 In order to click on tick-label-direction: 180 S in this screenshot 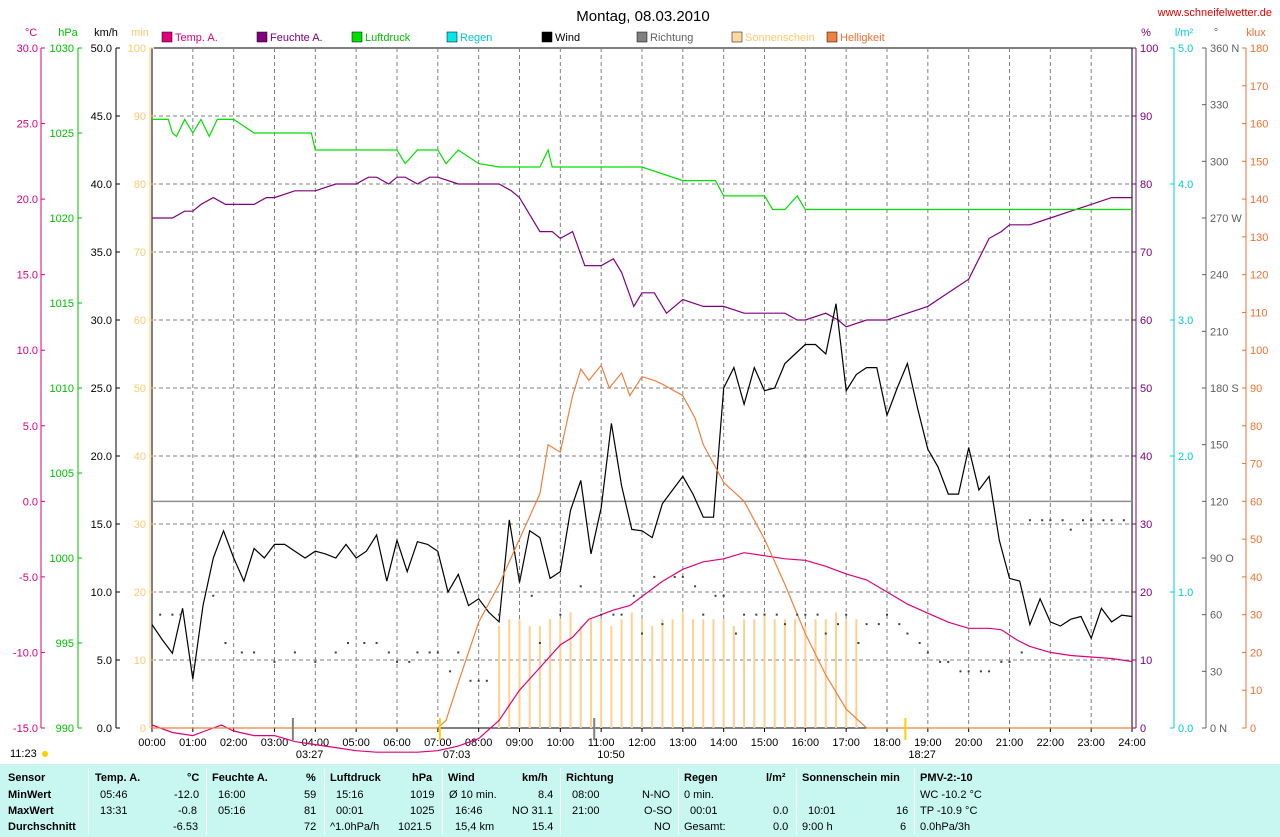, I will do `click(1224, 389)`.